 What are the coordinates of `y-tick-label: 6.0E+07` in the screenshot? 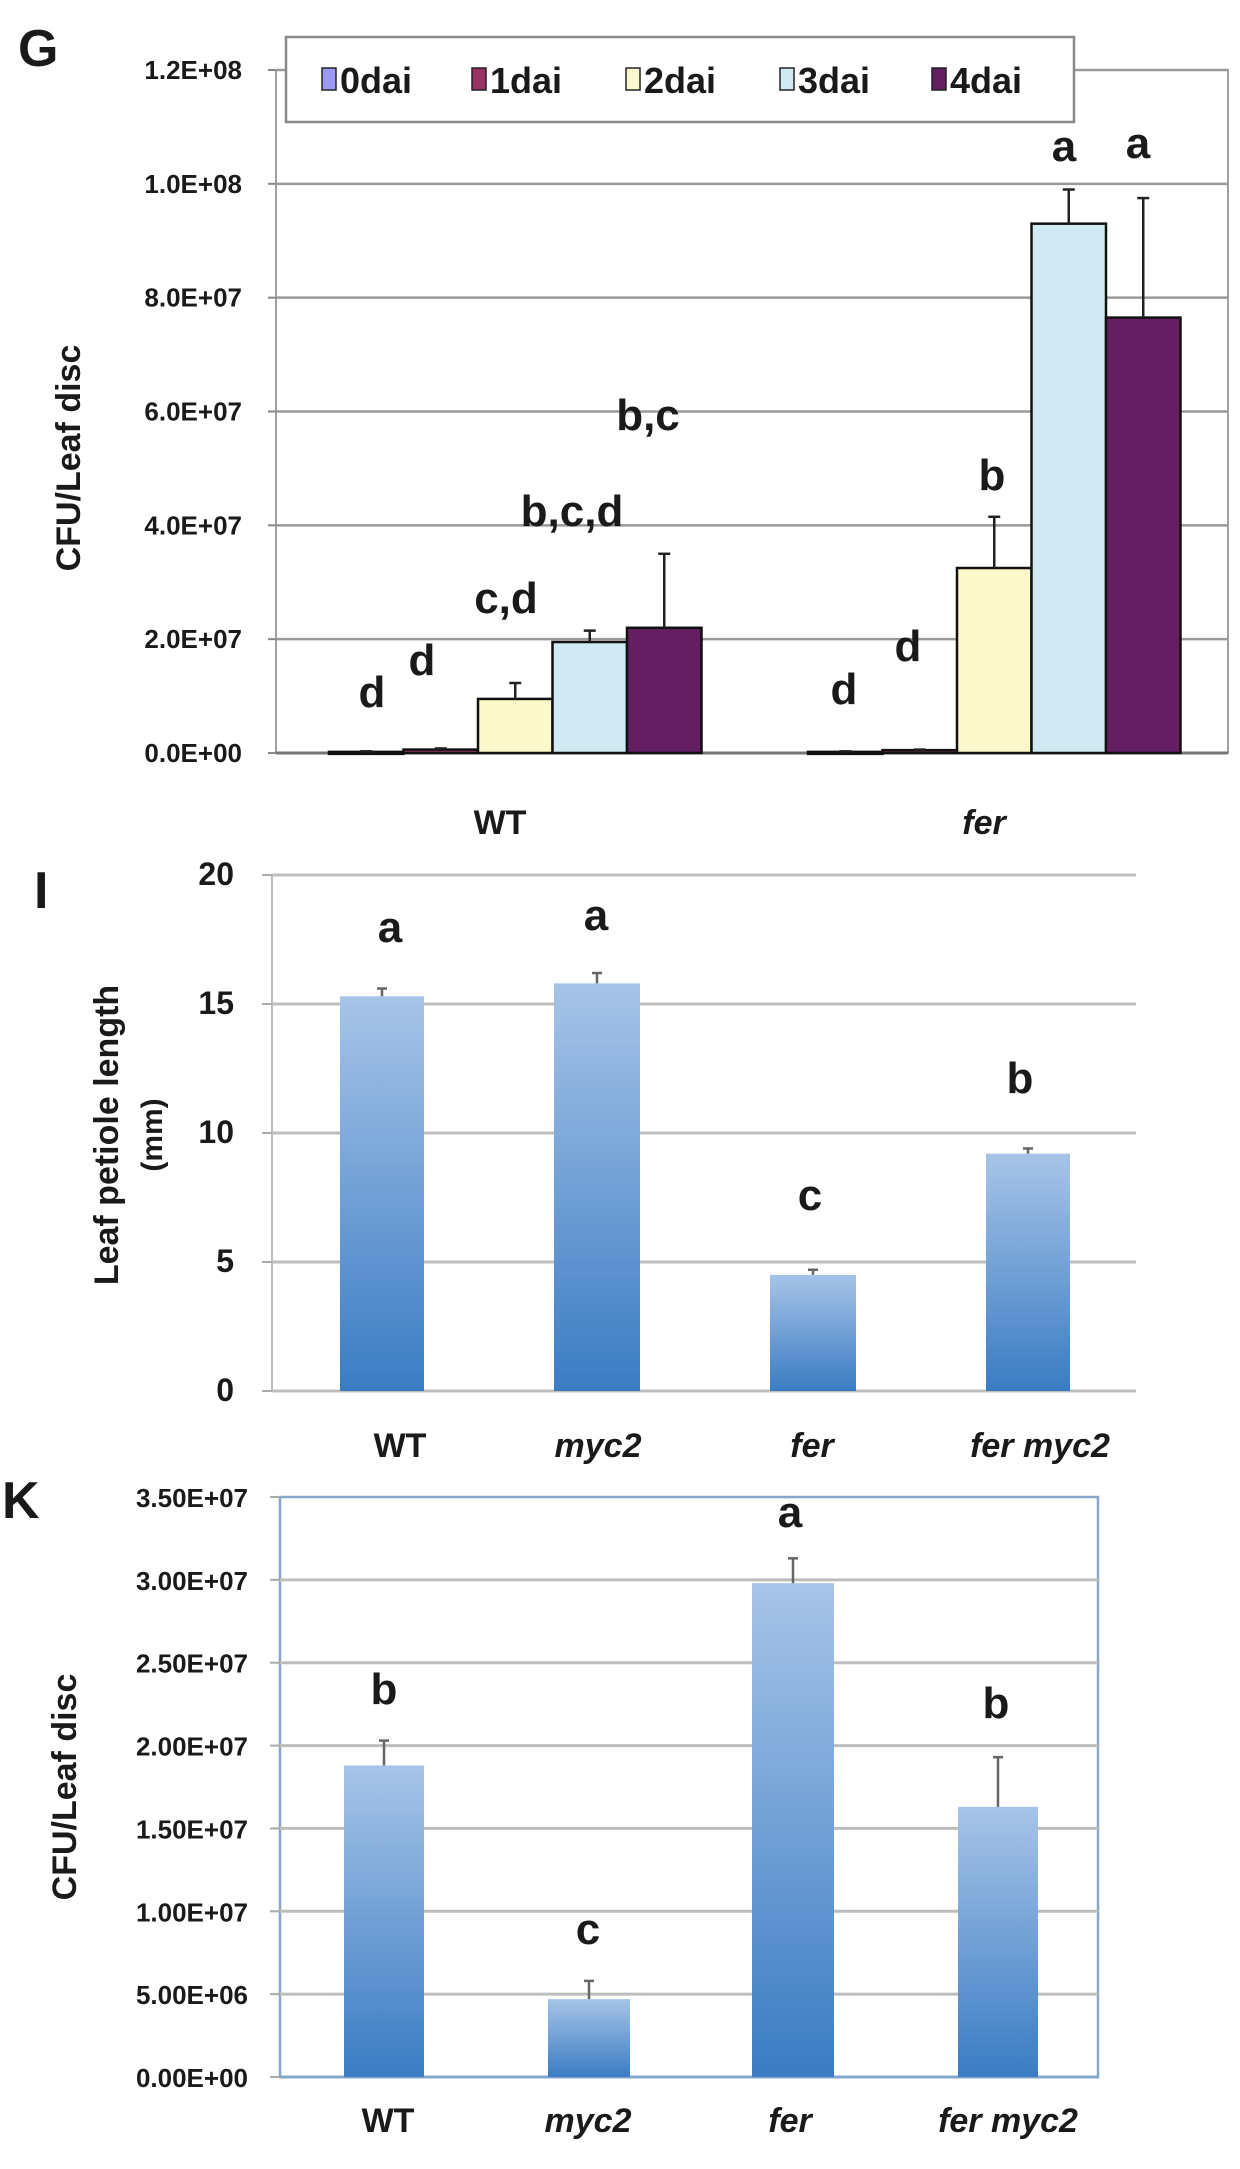 It's located at (193, 412).